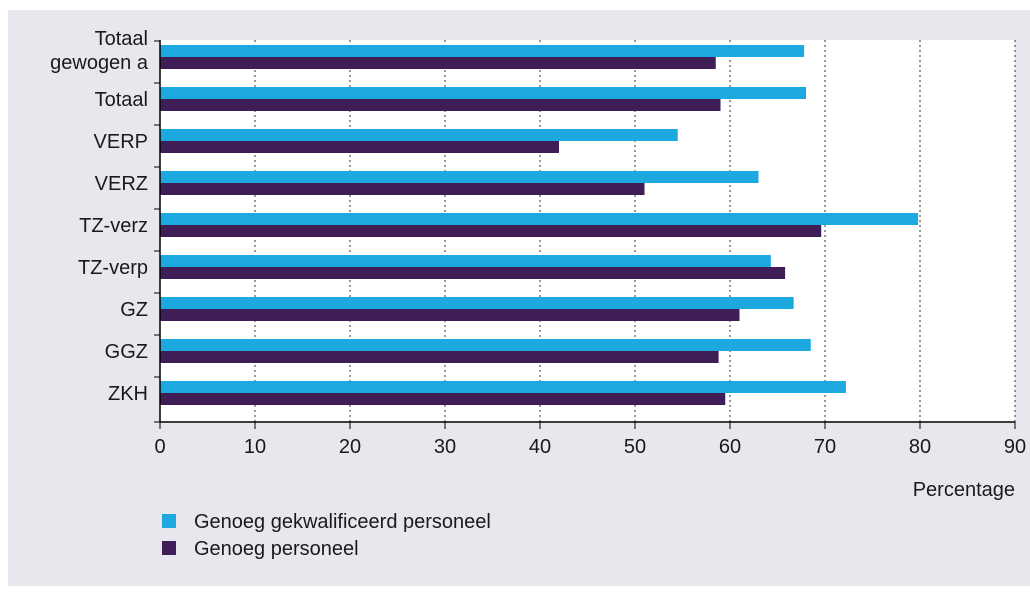  What do you see at coordinates (113, 226) in the screenshot?
I see `category-label: TZ-verz` at bounding box center [113, 226].